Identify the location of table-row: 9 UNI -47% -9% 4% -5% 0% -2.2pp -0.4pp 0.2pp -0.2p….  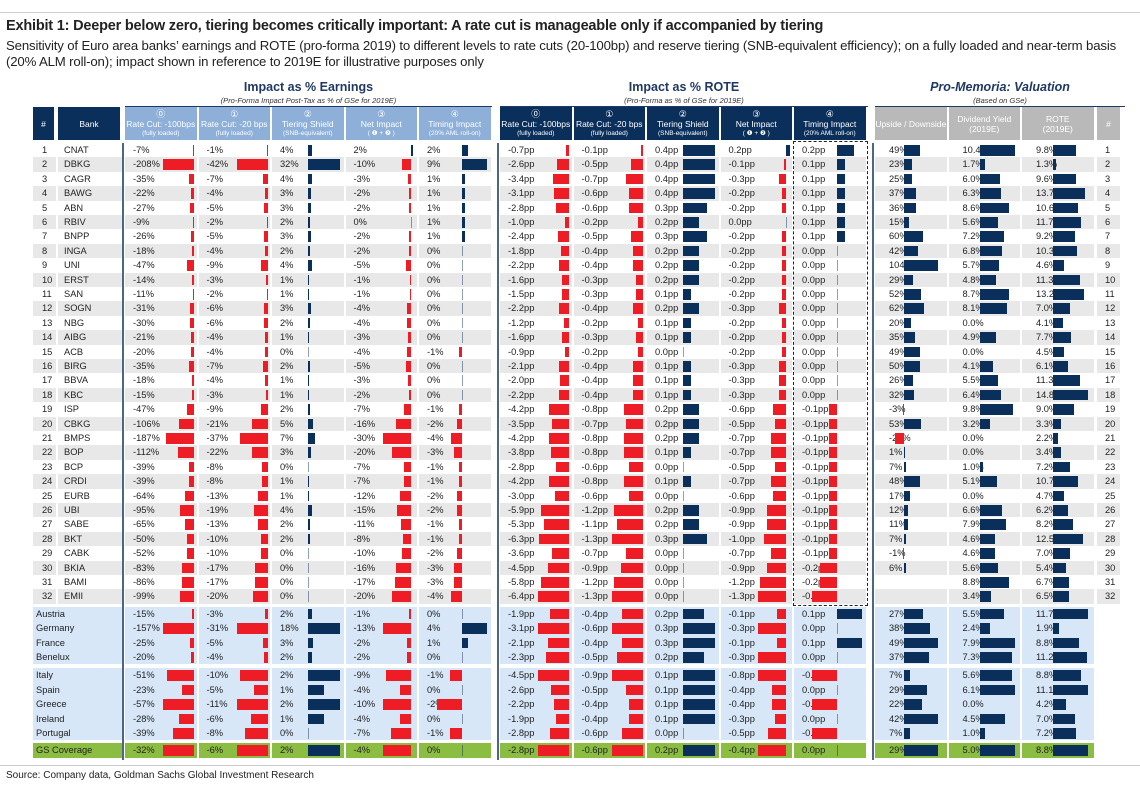
(583, 265).